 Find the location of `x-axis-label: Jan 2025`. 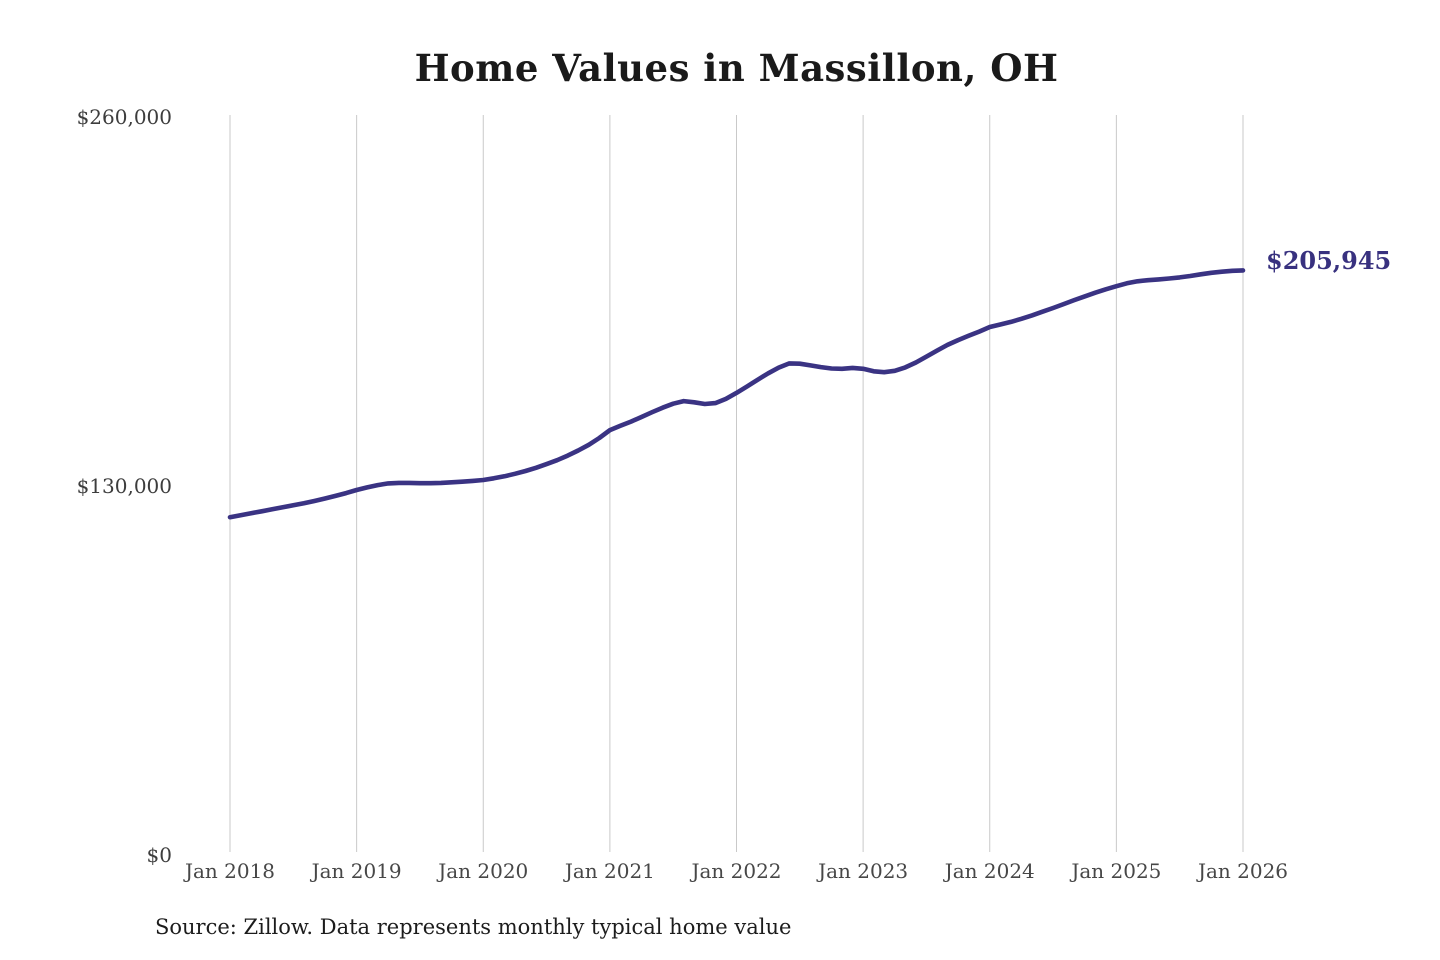

x-axis-label: Jan 2025 is located at coordinates (1116, 871).